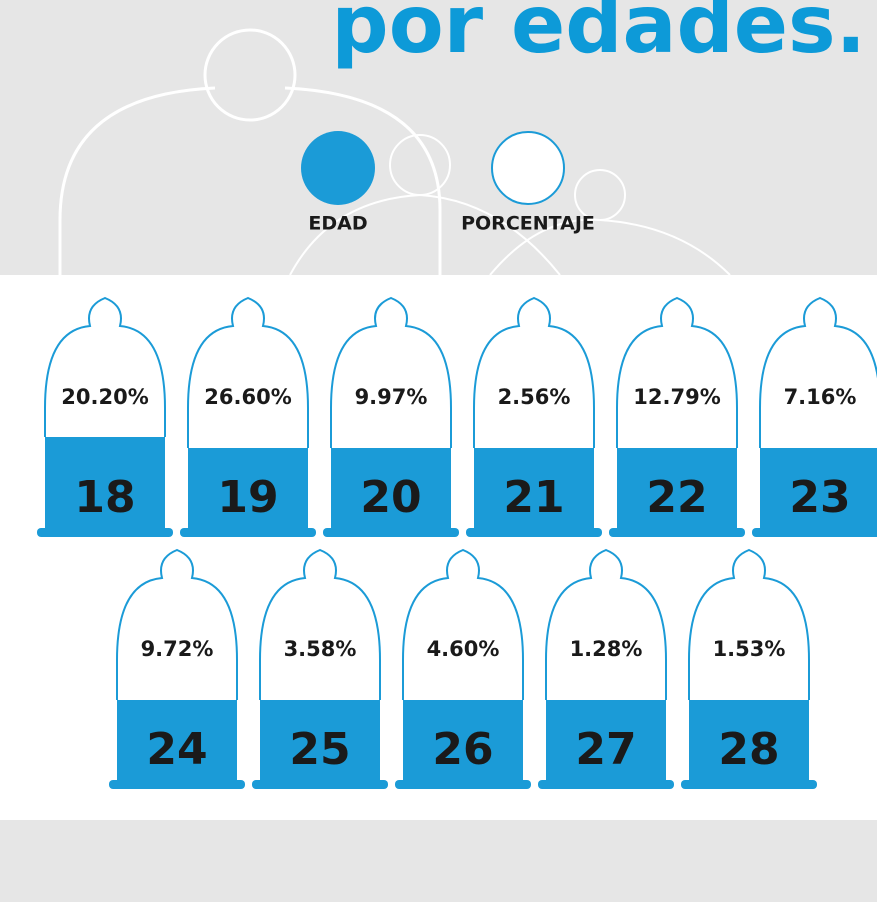 This screenshot has height=902, width=877. Describe the element at coordinates (177, 649) in the screenshot. I see `percentage: 9.72%` at that location.